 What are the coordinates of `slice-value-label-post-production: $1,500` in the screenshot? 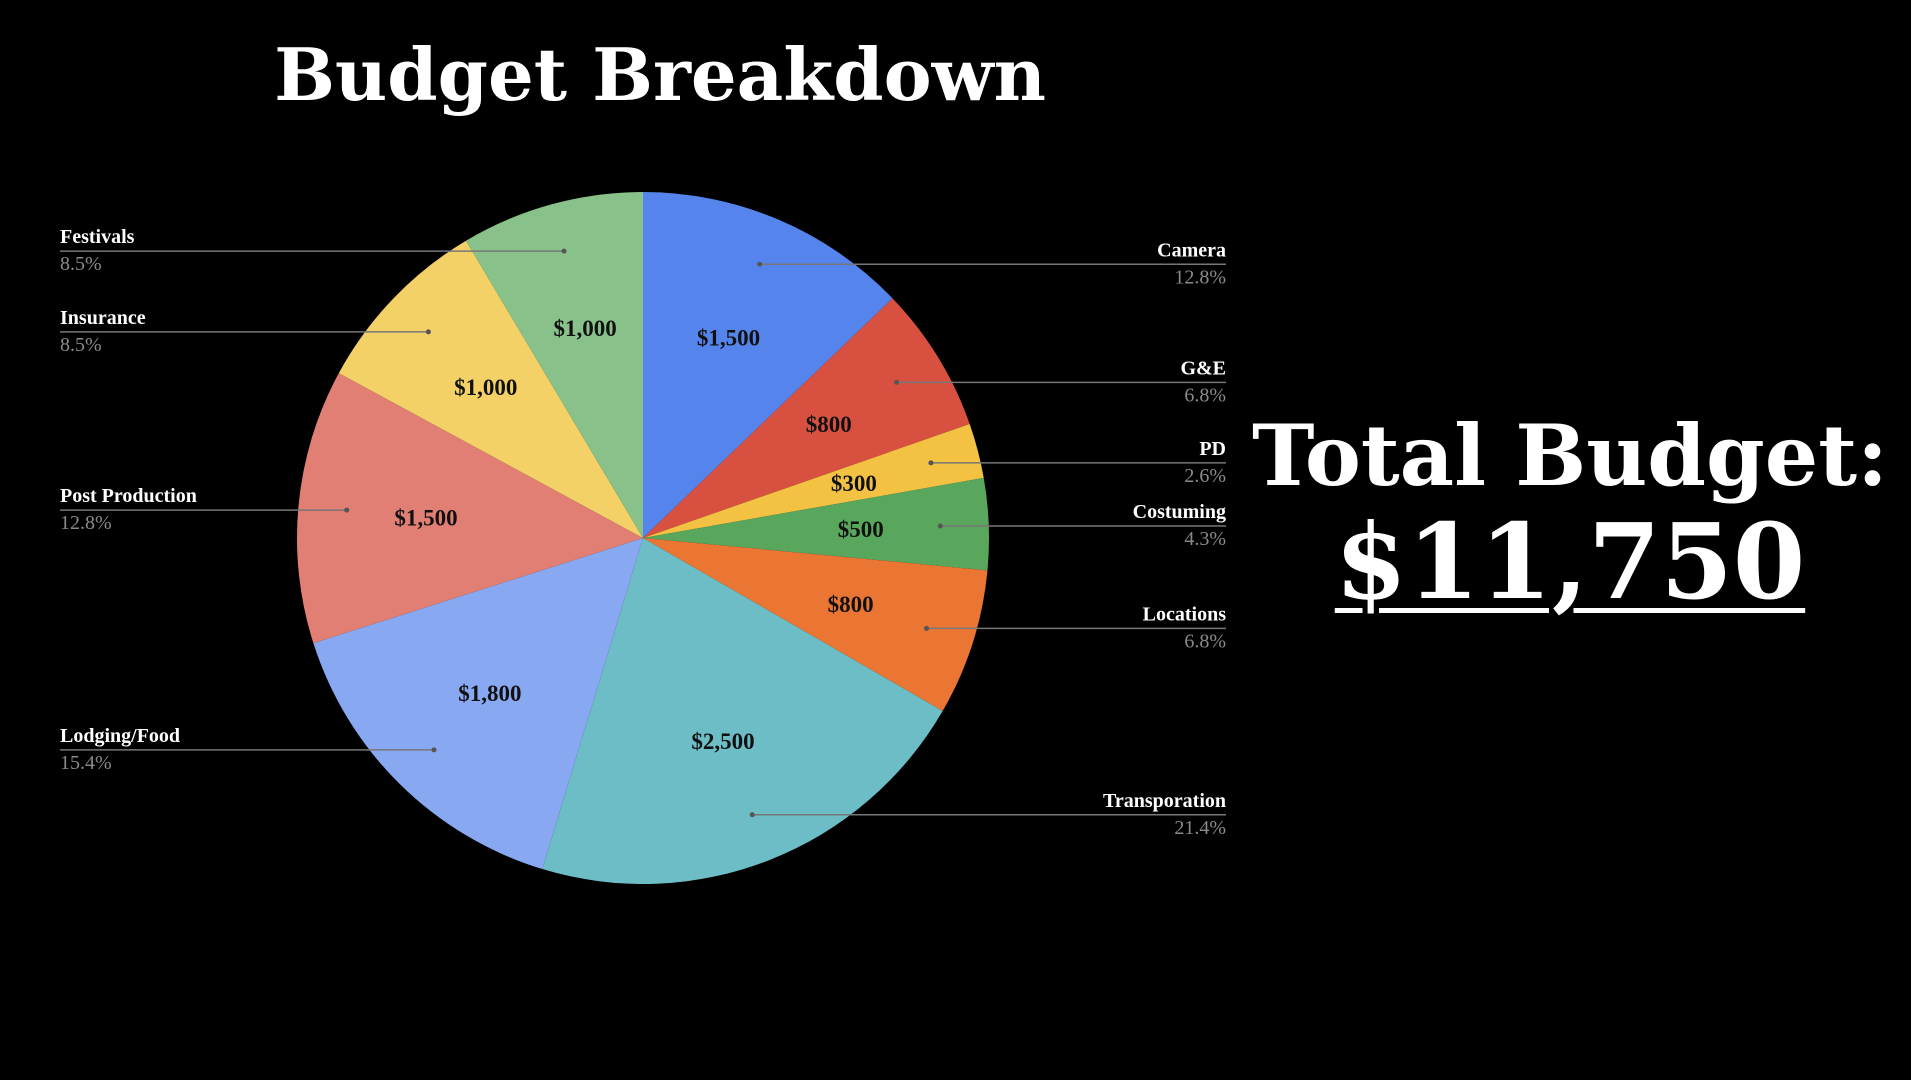 It's located at (425, 518).